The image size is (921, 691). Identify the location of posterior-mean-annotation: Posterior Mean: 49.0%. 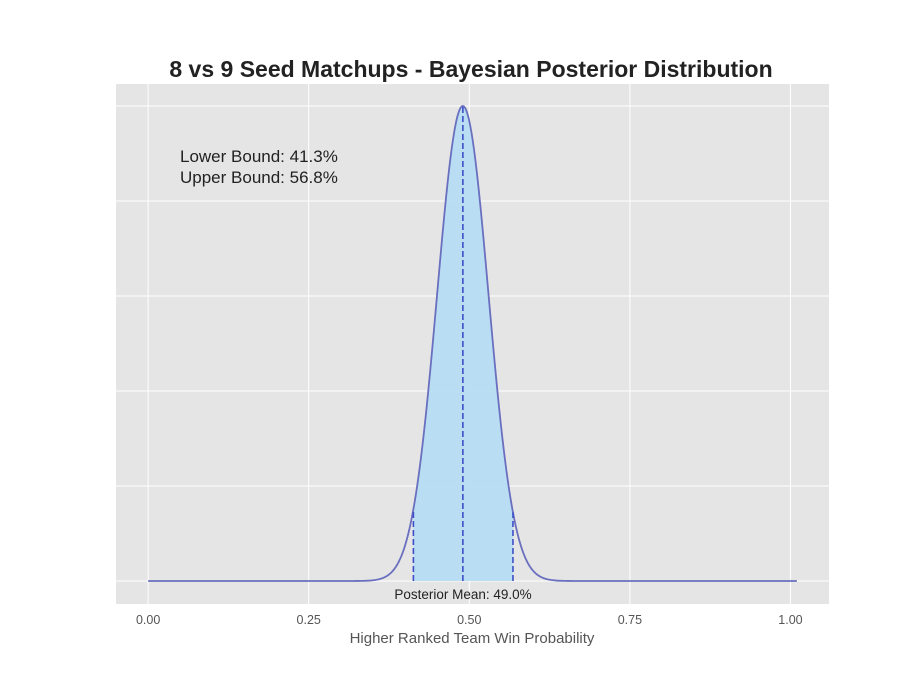
(462, 594).